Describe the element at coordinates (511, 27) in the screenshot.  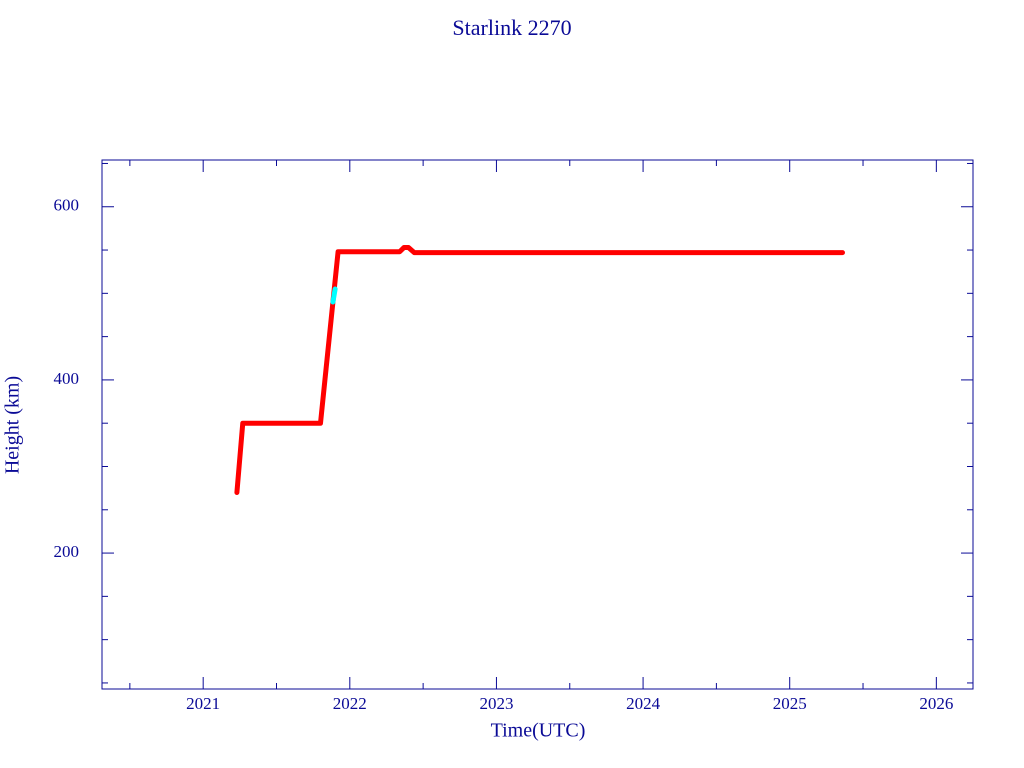
I see `chart-title: Starlink 2270` at that location.